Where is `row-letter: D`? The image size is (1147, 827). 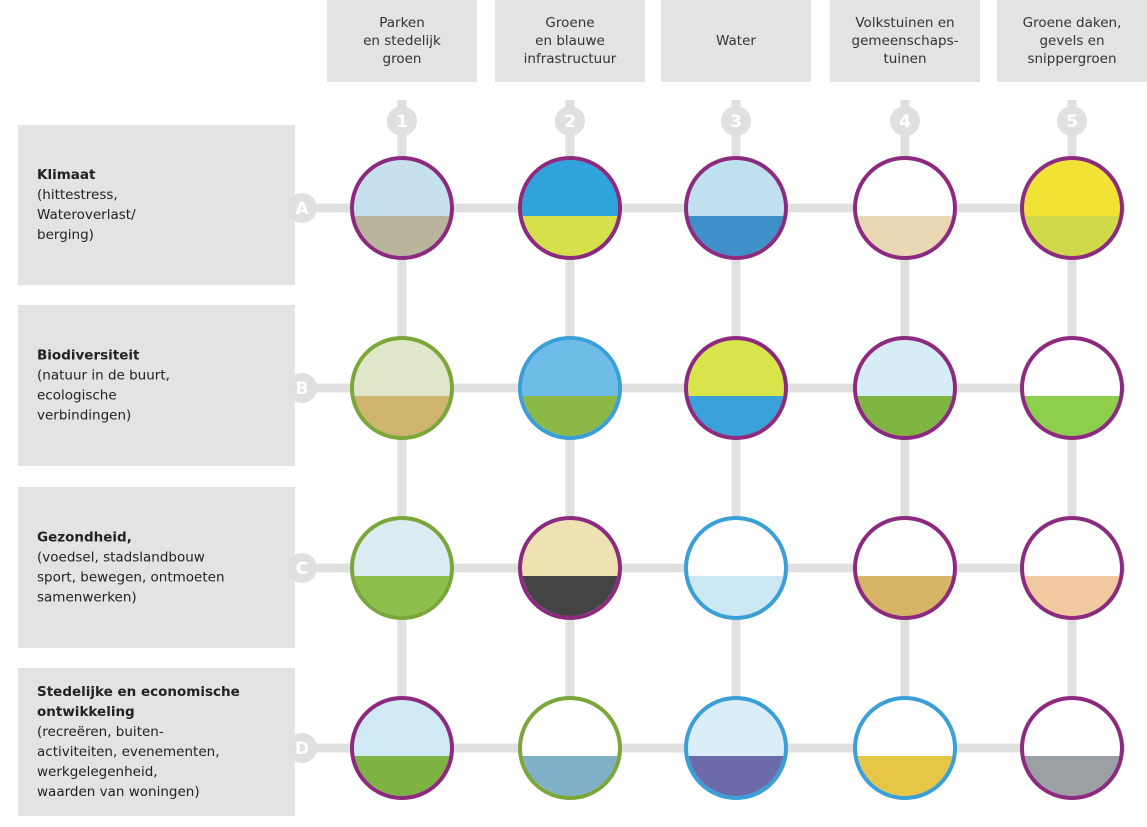 row-letter: D is located at coordinates (302, 749).